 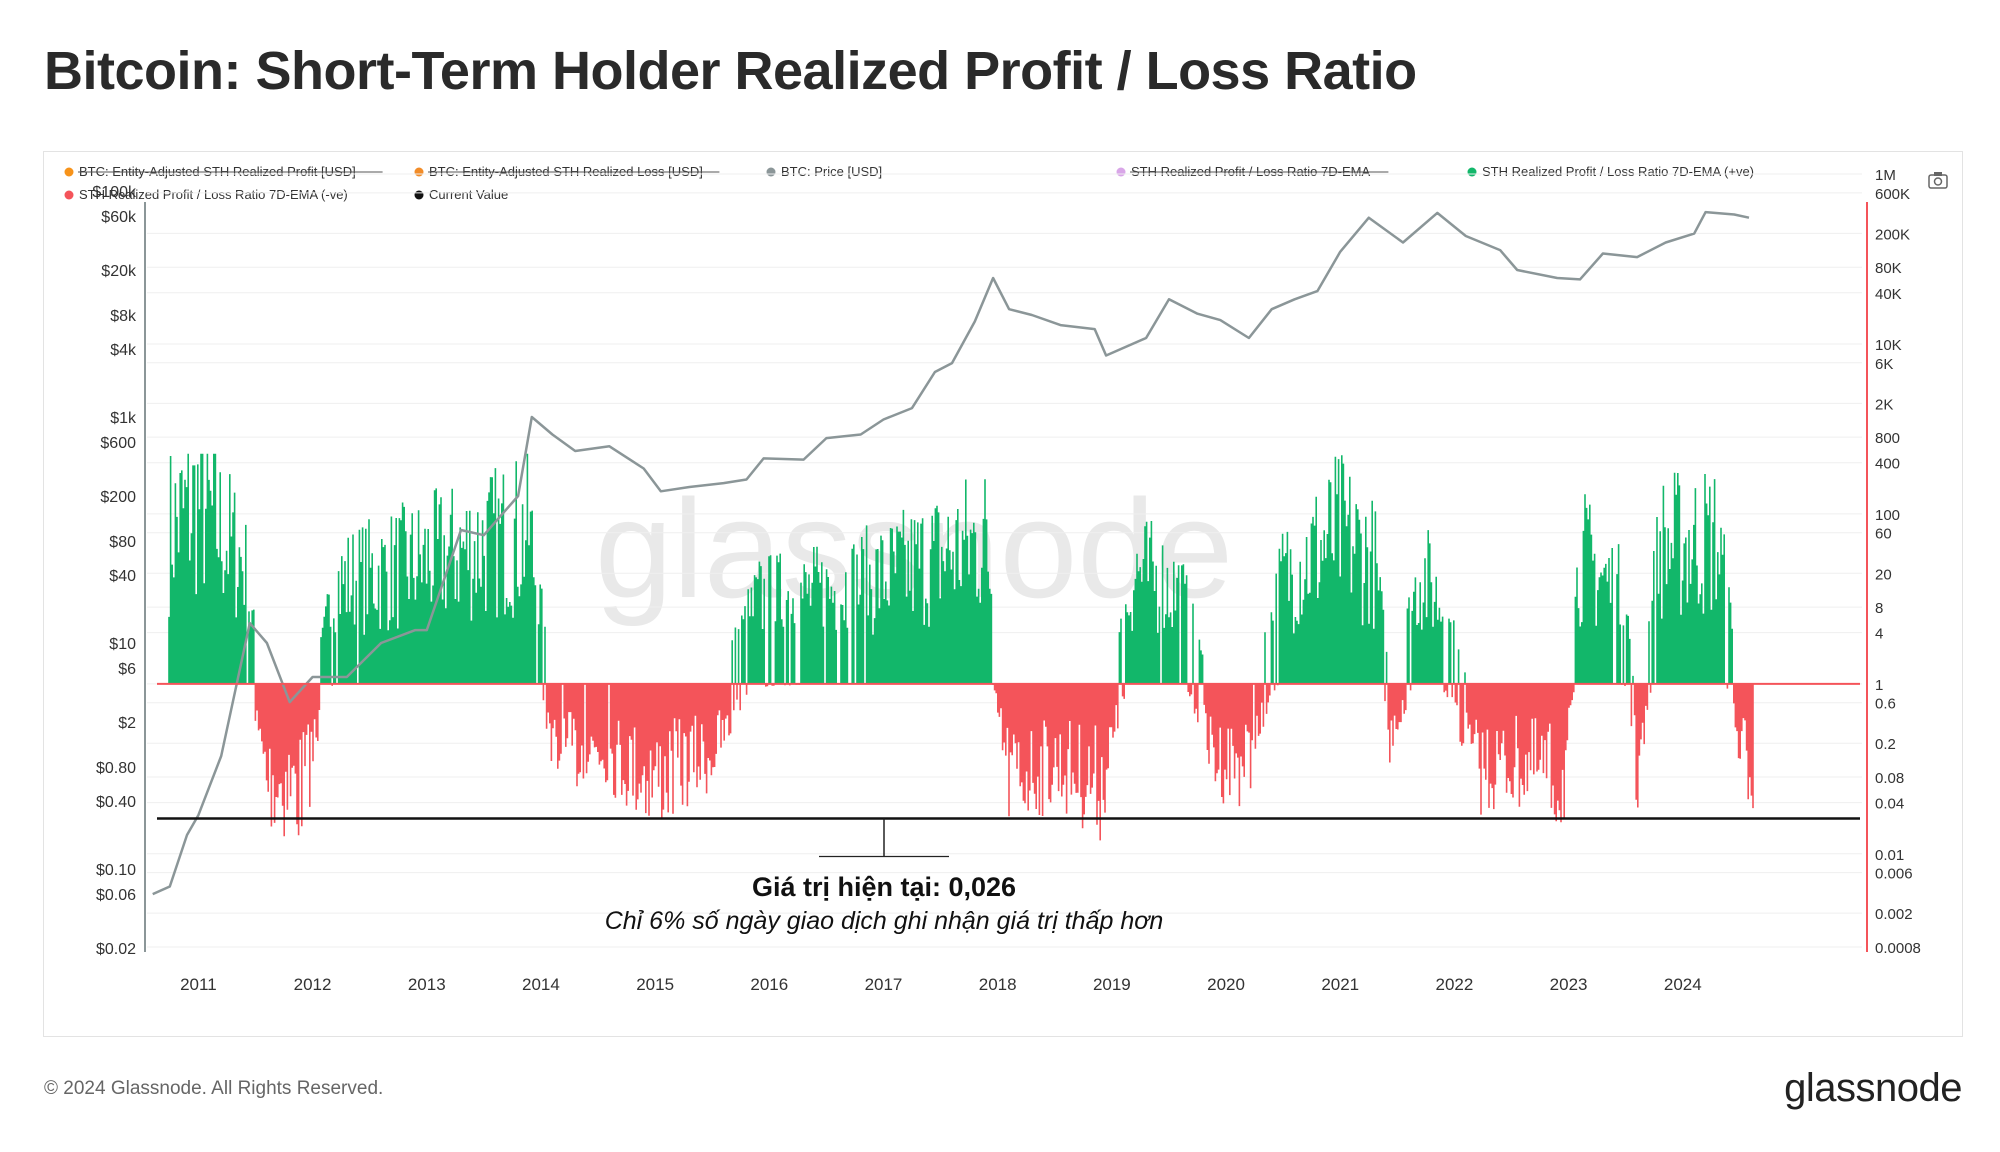 What do you see at coordinates (1884, 364) in the screenshot?
I see `right-tick-label: 6K` at bounding box center [1884, 364].